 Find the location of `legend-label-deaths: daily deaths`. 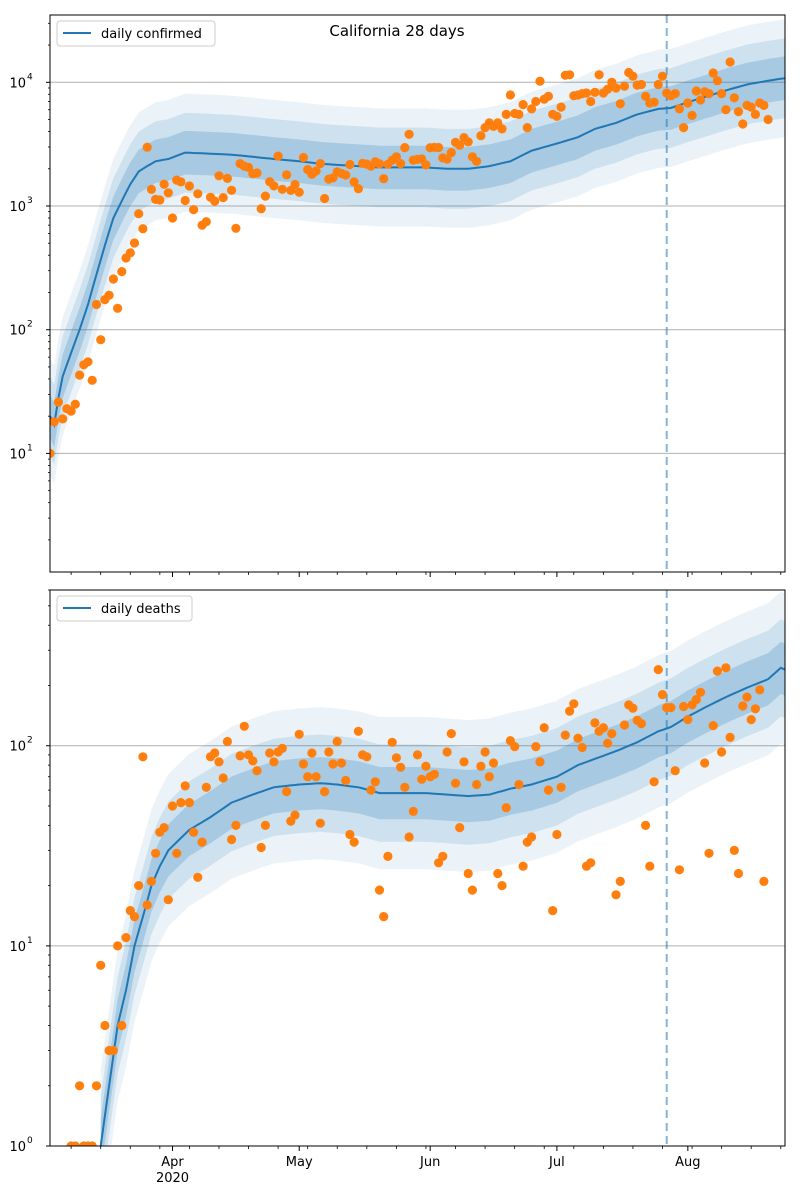

legend-label-deaths: daily deaths is located at coordinates (141, 609).